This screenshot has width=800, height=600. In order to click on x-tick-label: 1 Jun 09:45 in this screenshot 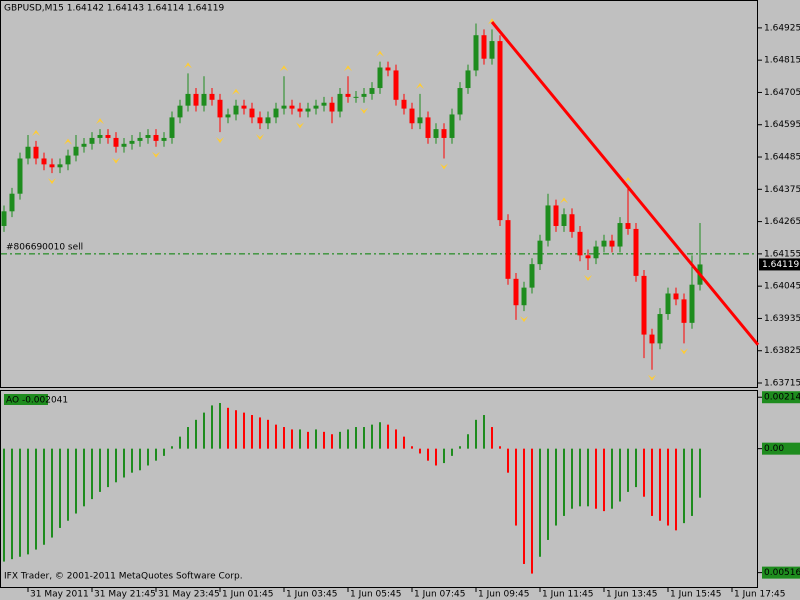, I will do `click(503, 595)`.